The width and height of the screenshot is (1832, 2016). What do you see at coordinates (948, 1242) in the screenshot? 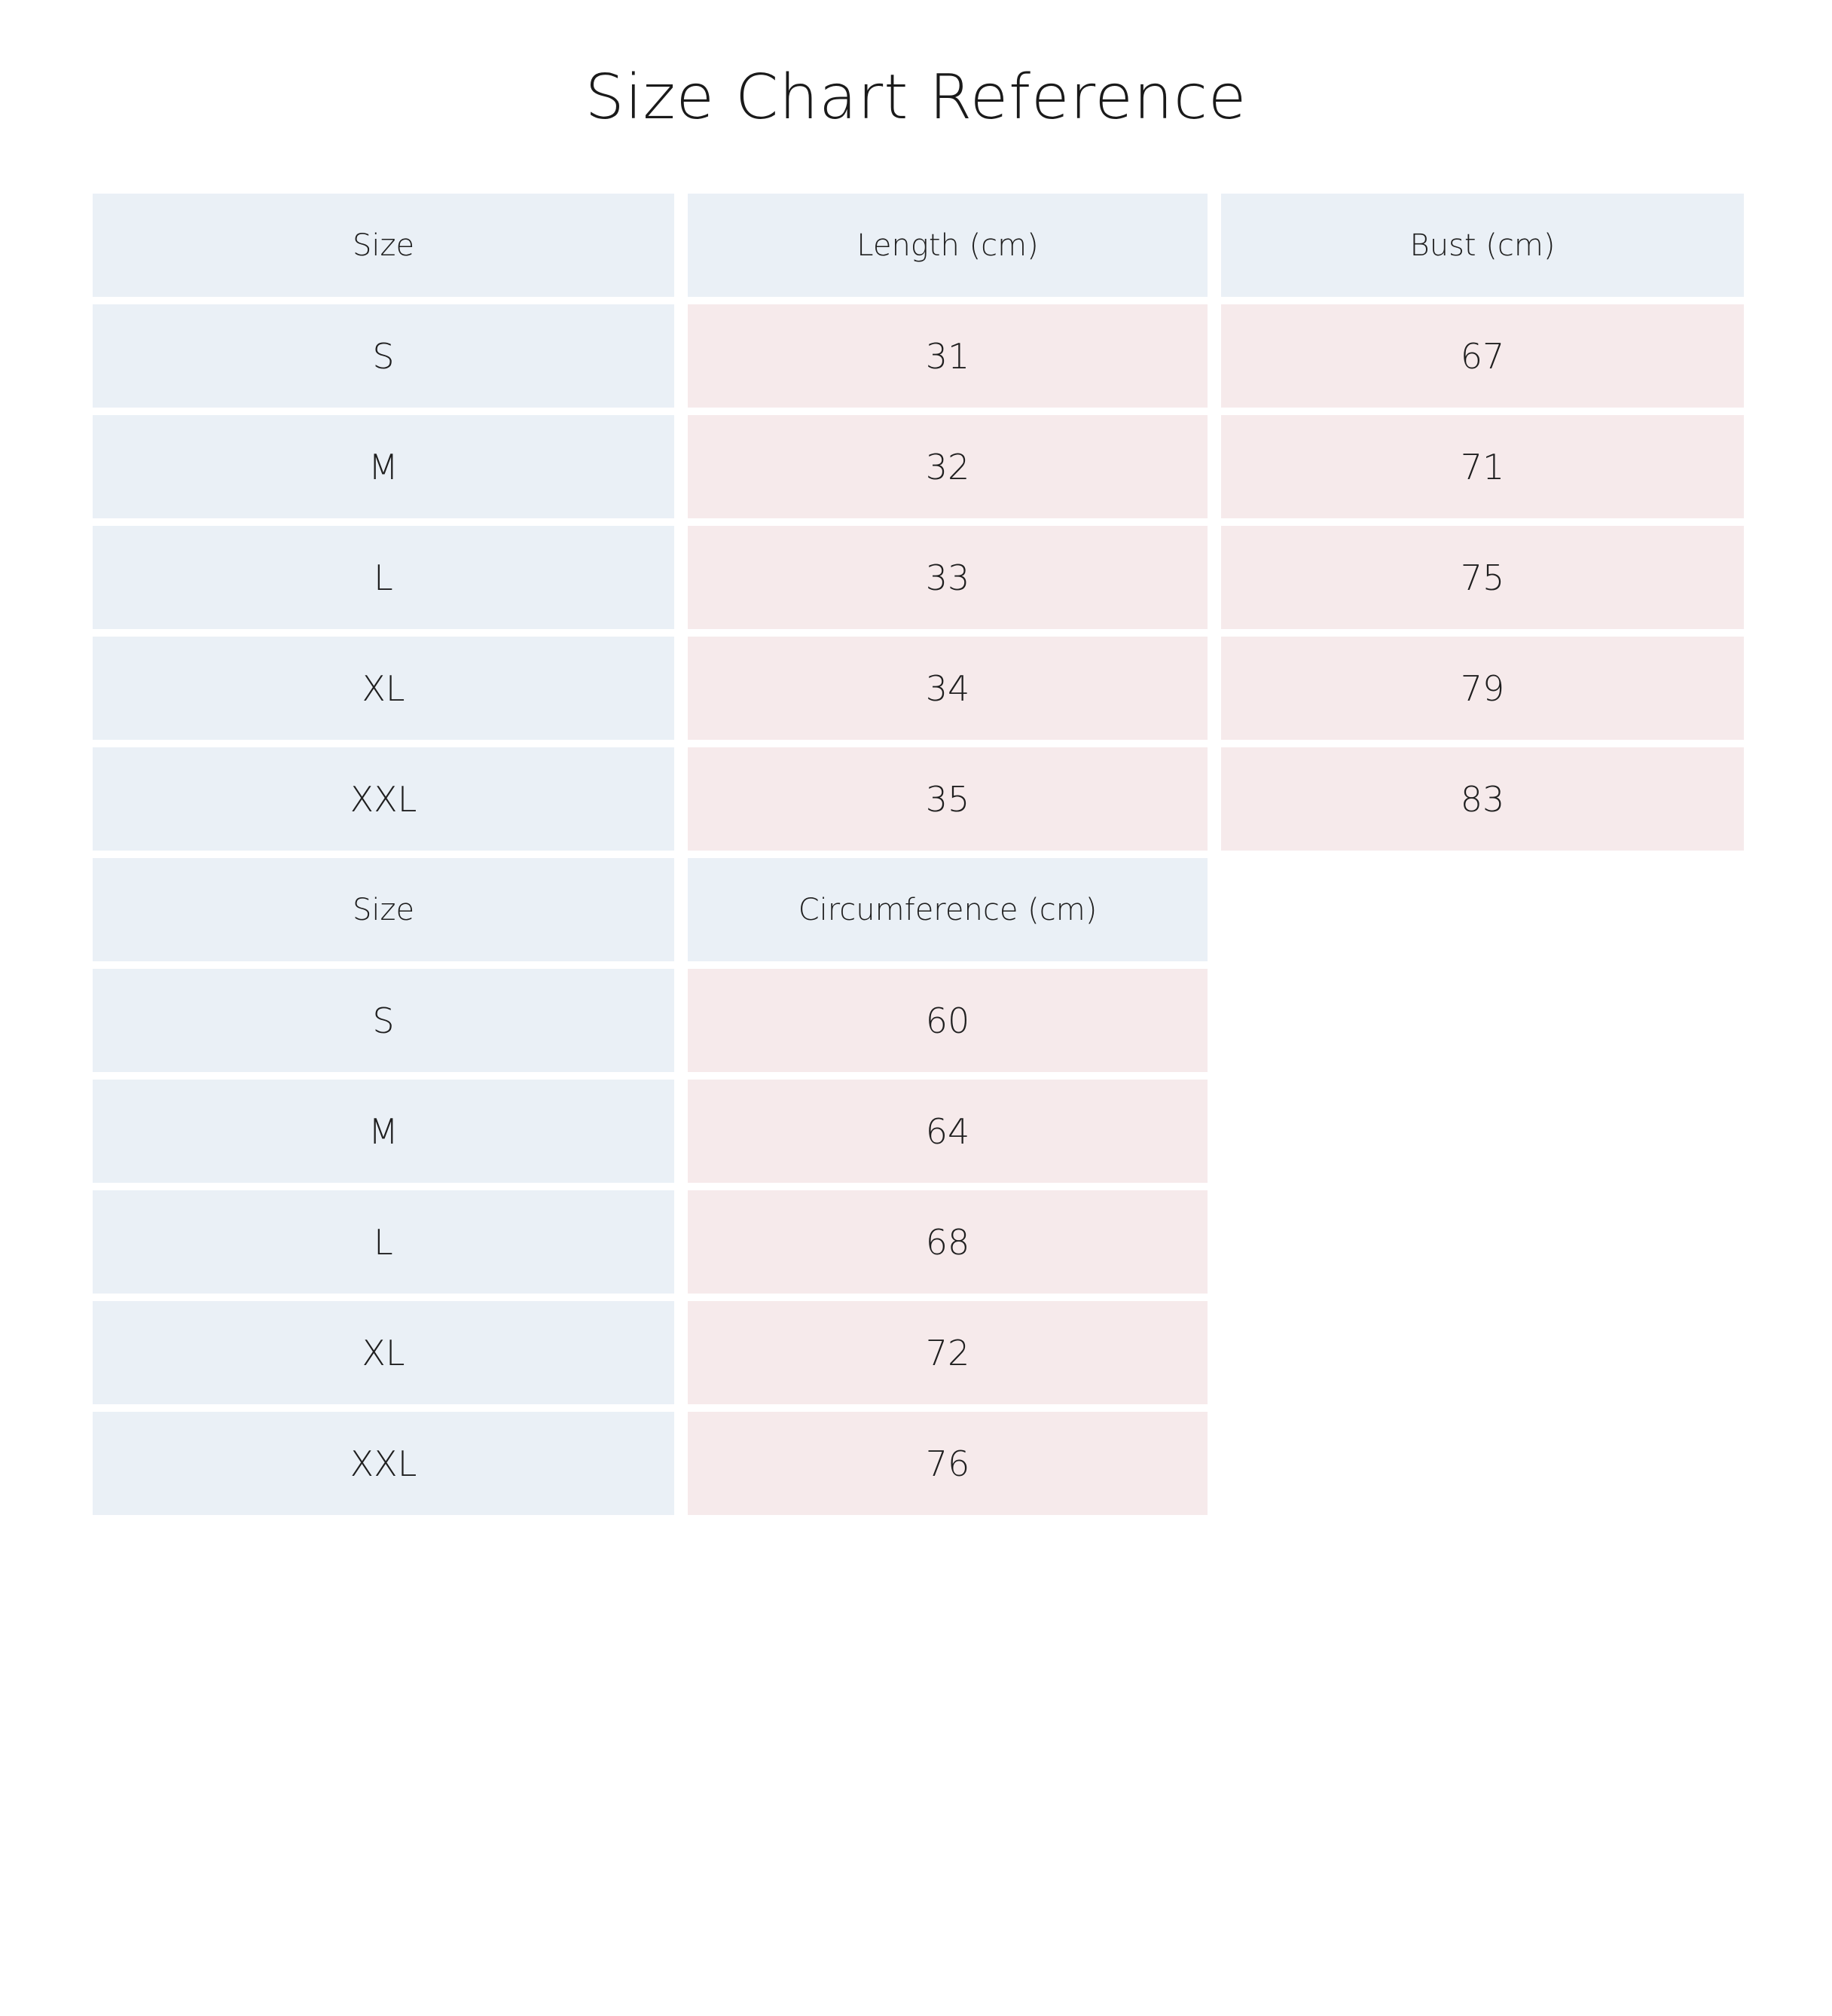
I see `table2-row-circumference: 68` at bounding box center [948, 1242].